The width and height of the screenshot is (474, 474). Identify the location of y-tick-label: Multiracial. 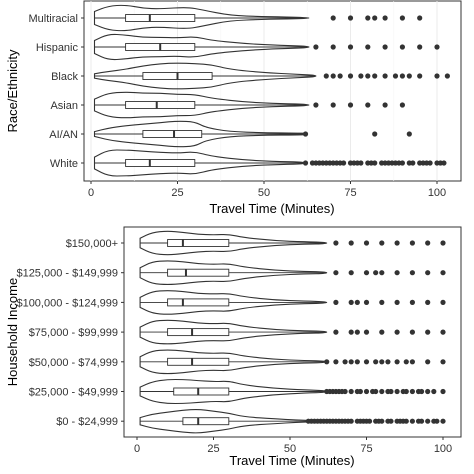
(53, 19).